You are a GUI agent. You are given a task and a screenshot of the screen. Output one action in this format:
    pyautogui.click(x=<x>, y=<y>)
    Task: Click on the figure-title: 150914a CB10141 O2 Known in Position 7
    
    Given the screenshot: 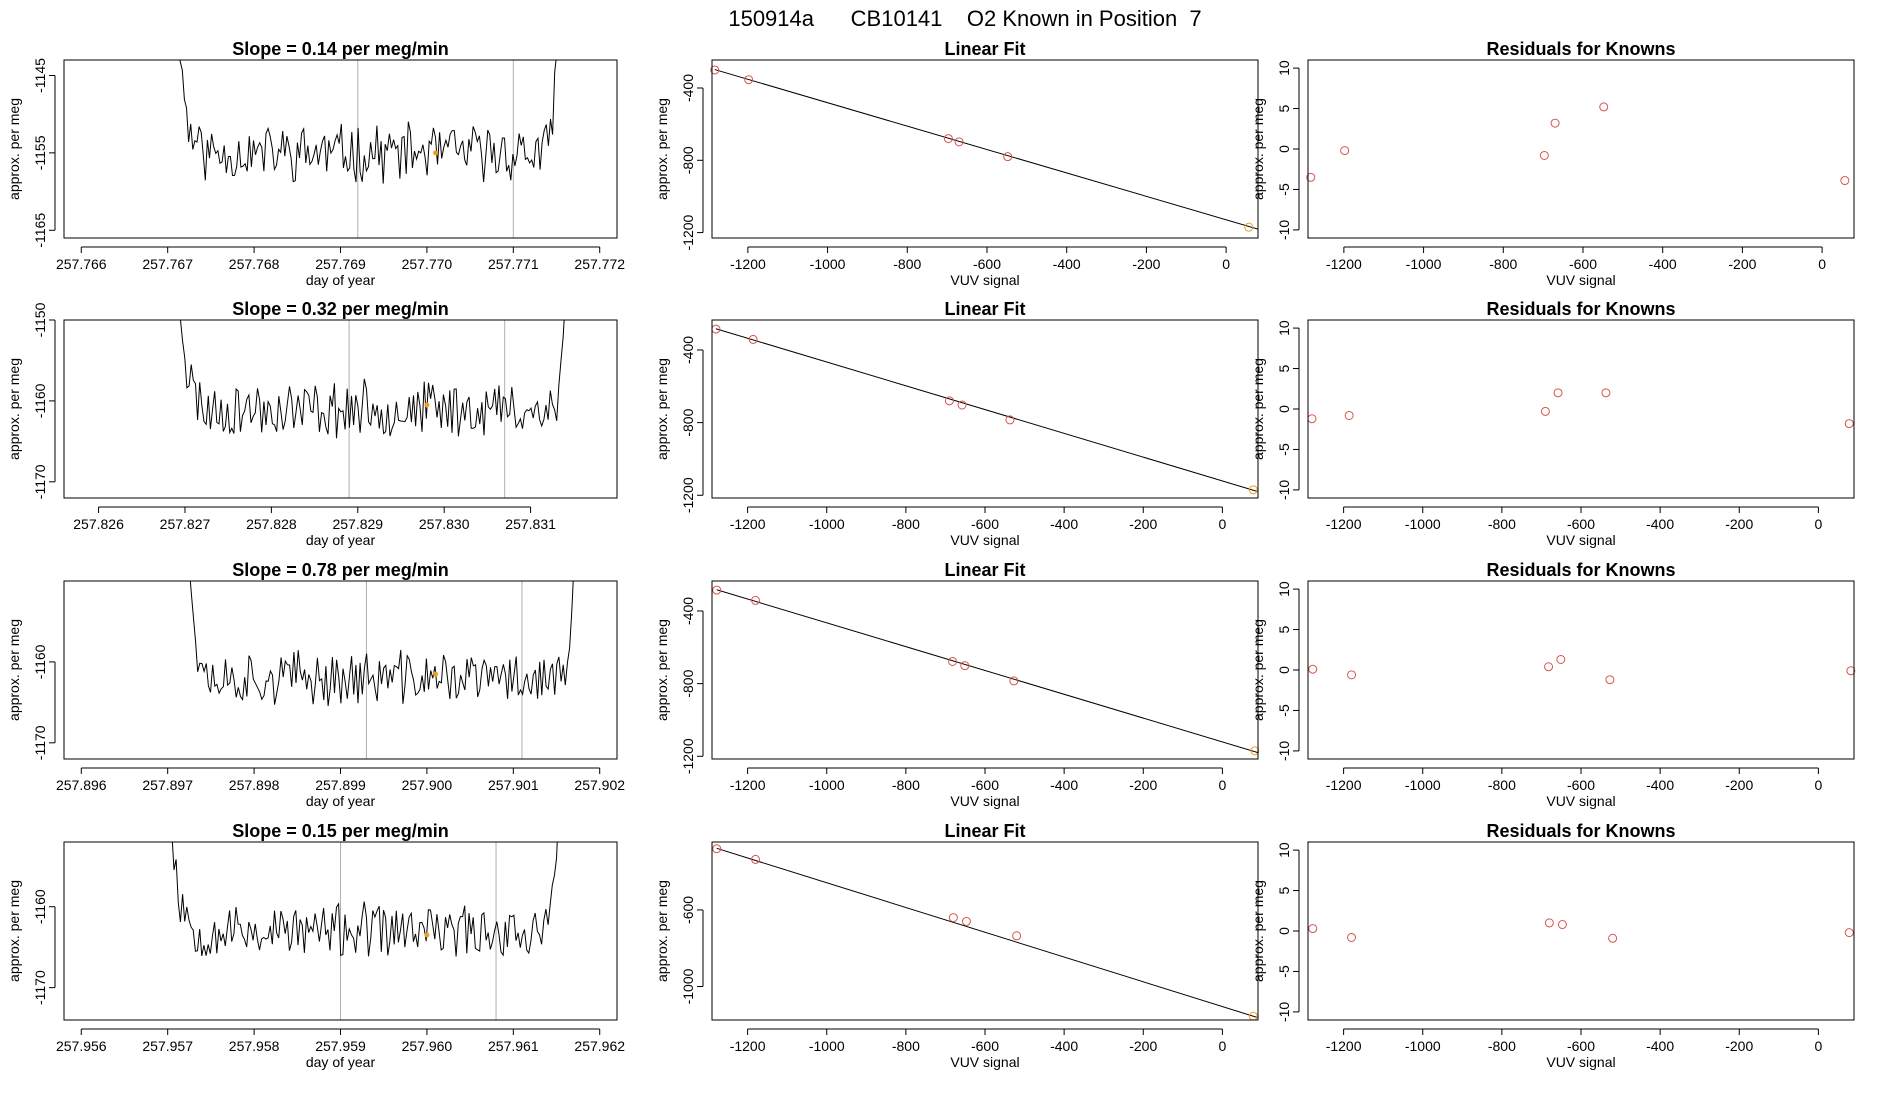 What is the action you would take?
    pyautogui.click(x=964, y=18)
    